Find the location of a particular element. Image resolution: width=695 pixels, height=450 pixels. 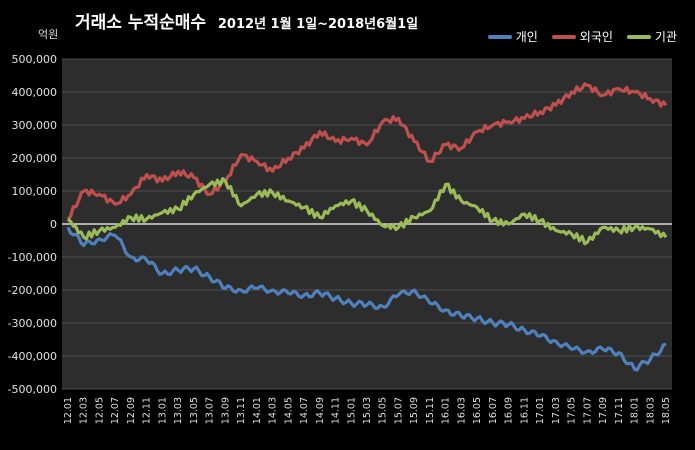

x-tick-label: 18.05 is located at coordinates (666, 410).